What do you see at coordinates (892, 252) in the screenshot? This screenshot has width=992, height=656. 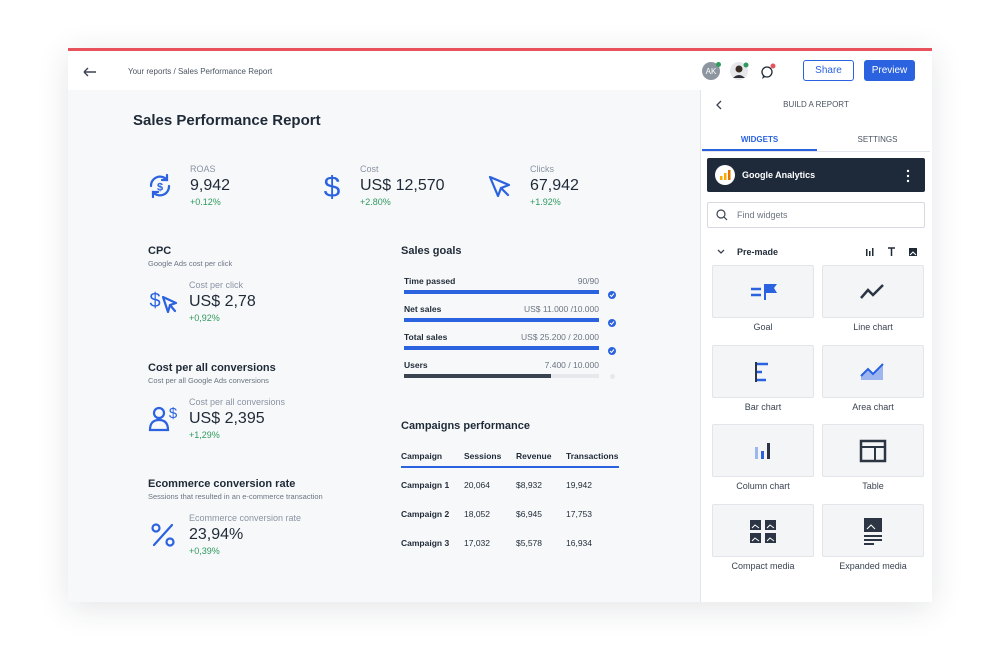 I see `filter-icons` at bounding box center [892, 252].